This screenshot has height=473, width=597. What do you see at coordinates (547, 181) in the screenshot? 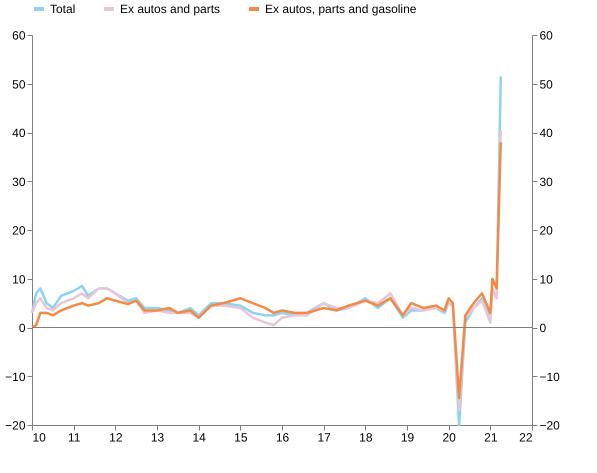
I see `y2-tick-label: 30` at bounding box center [547, 181].